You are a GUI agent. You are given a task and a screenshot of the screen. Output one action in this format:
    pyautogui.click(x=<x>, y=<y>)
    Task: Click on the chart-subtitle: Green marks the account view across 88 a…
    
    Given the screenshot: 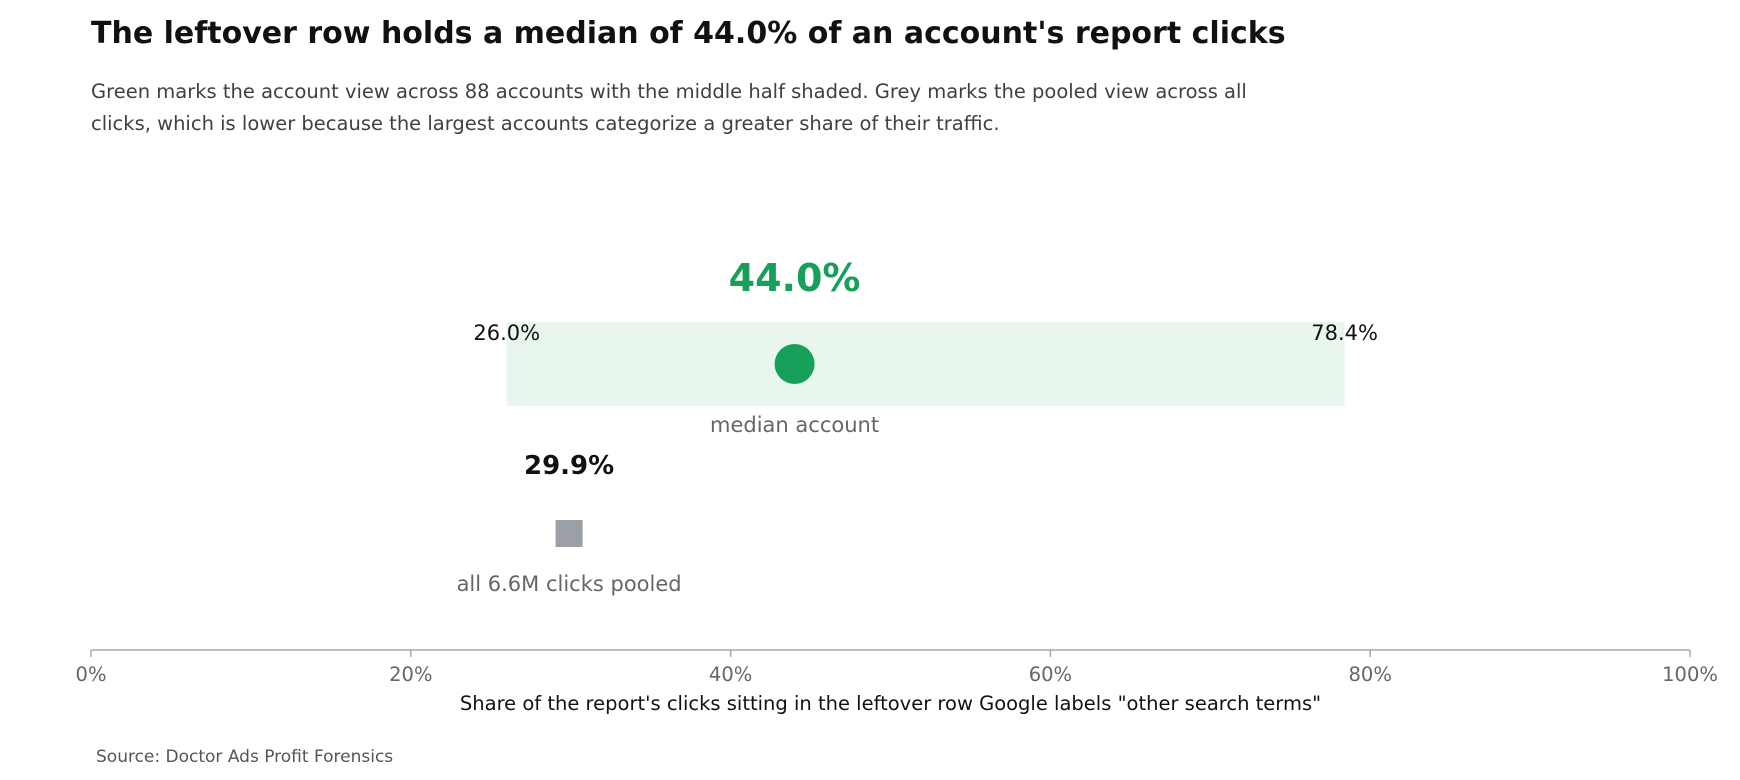 What is the action you would take?
    pyautogui.click(x=669, y=107)
    